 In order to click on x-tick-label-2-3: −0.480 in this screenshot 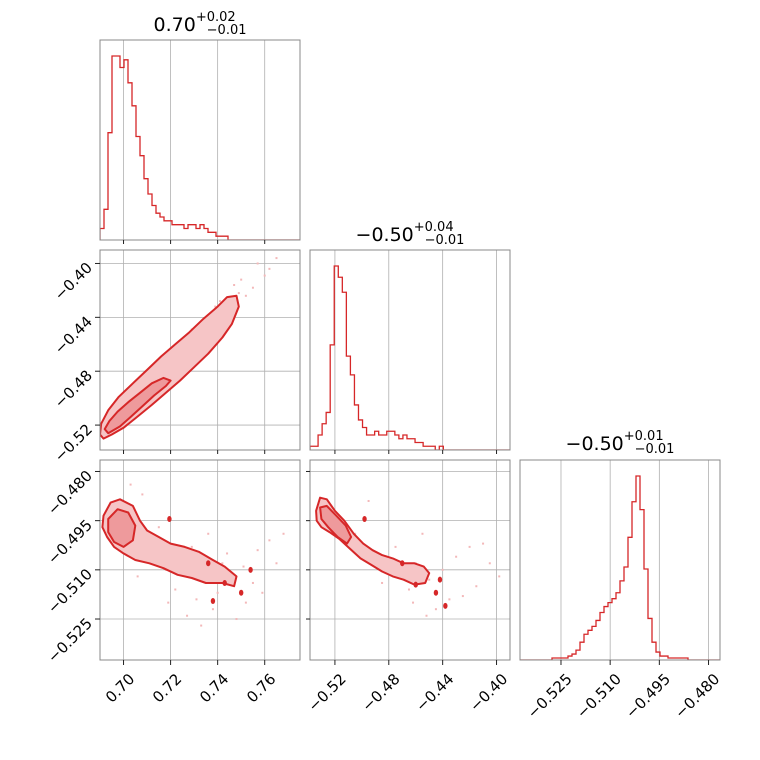, I will do `click(697, 696)`.